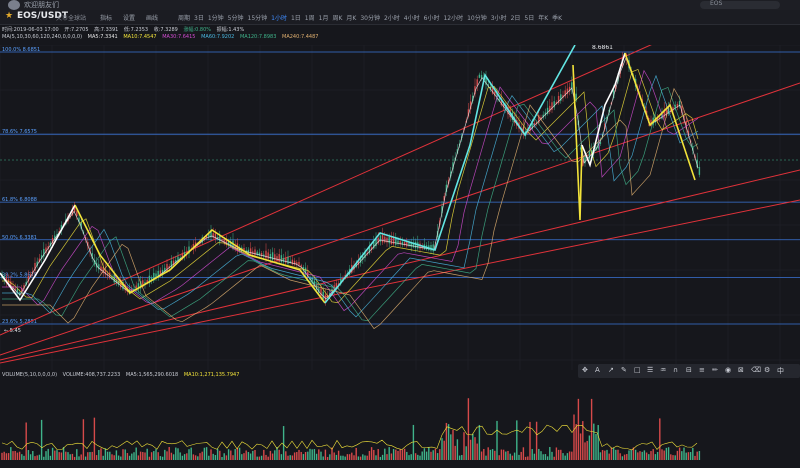  What do you see at coordinates (337, 18) in the screenshot?
I see `period-8: 周K` at bounding box center [337, 18].